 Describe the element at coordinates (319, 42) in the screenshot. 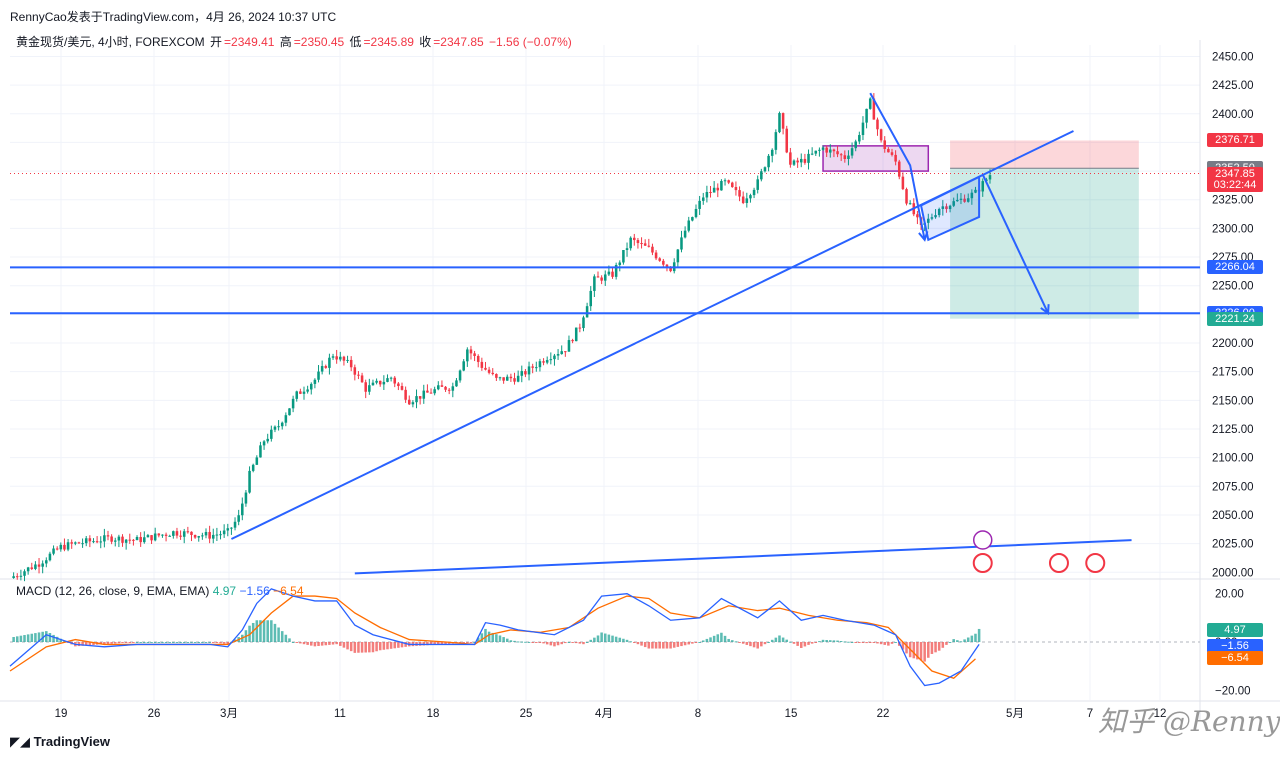

I see `high-value: =2350.45` at that location.